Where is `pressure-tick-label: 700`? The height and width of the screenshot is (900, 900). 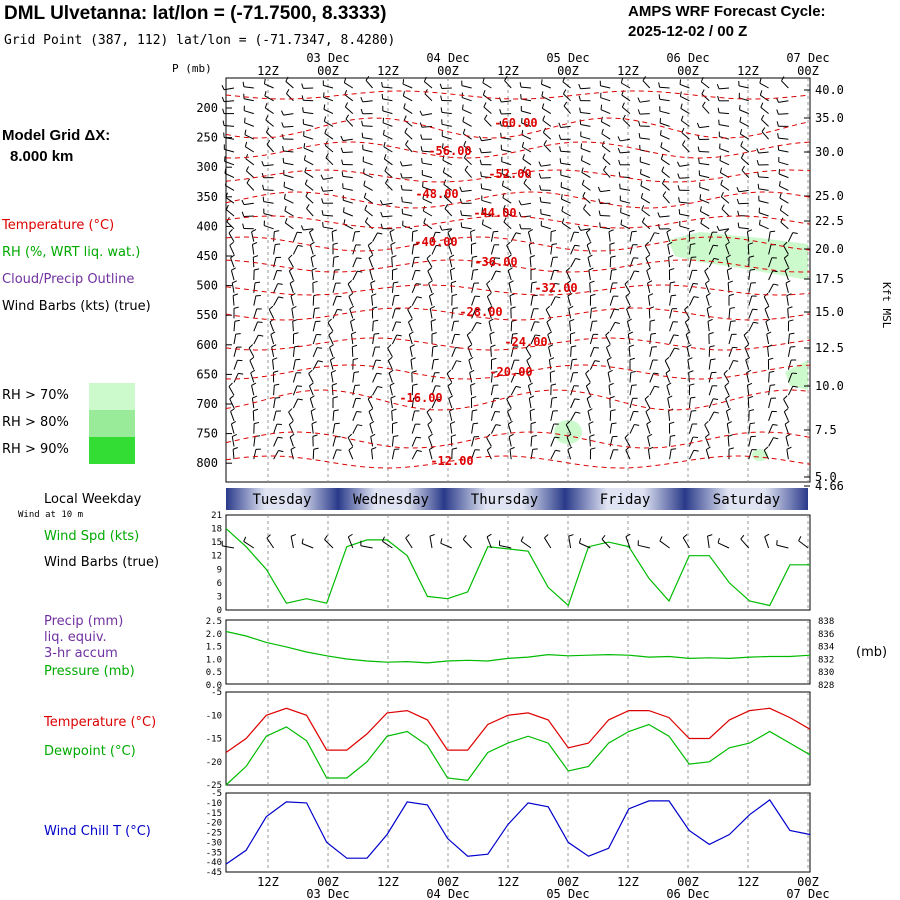 pressure-tick-label: 700 is located at coordinates (207, 404).